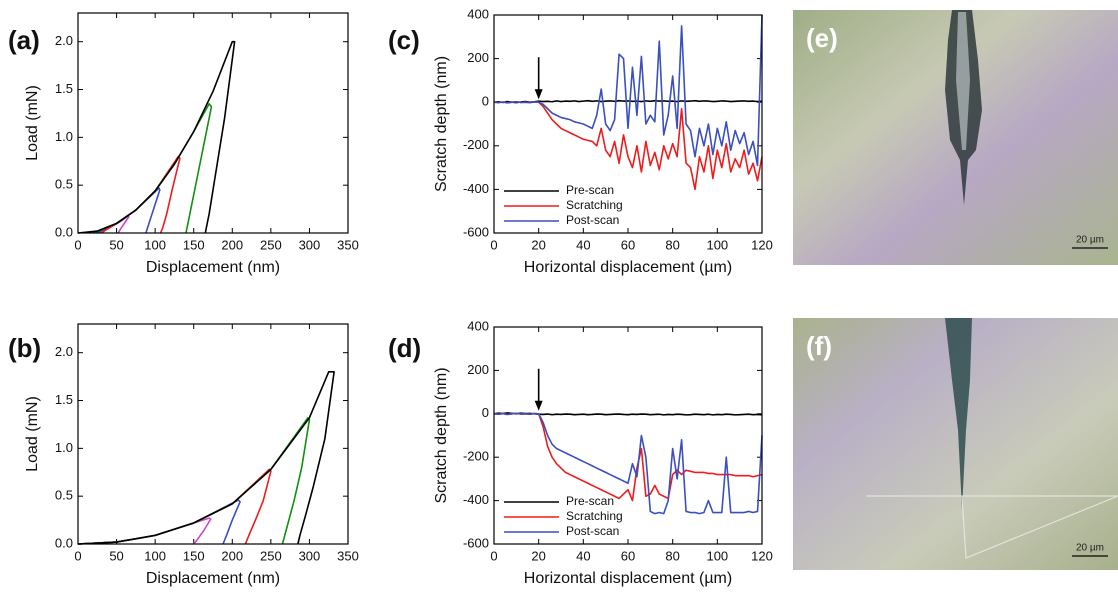  What do you see at coordinates (24, 40) in the screenshot?
I see `panel-label: (a)` at bounding box center [24, 40].